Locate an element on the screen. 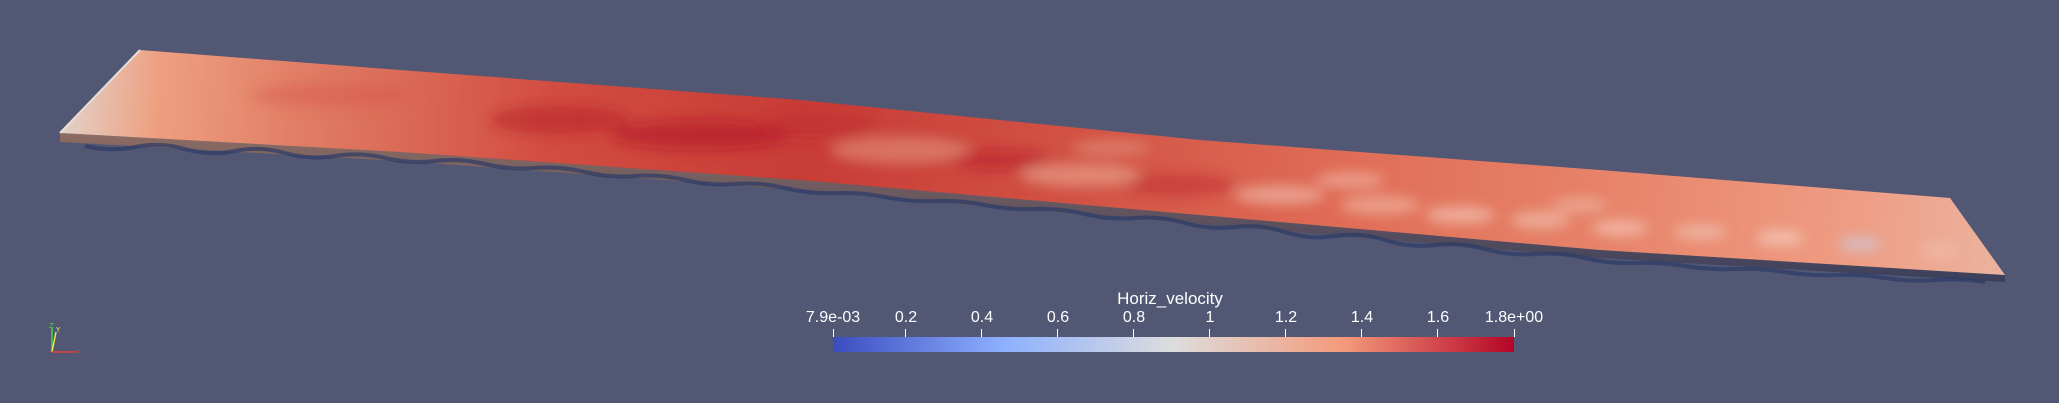 This screenshot has width=2059, height=403. colorbar-tick-label: 0.4 is located at coordinates (982, 317).